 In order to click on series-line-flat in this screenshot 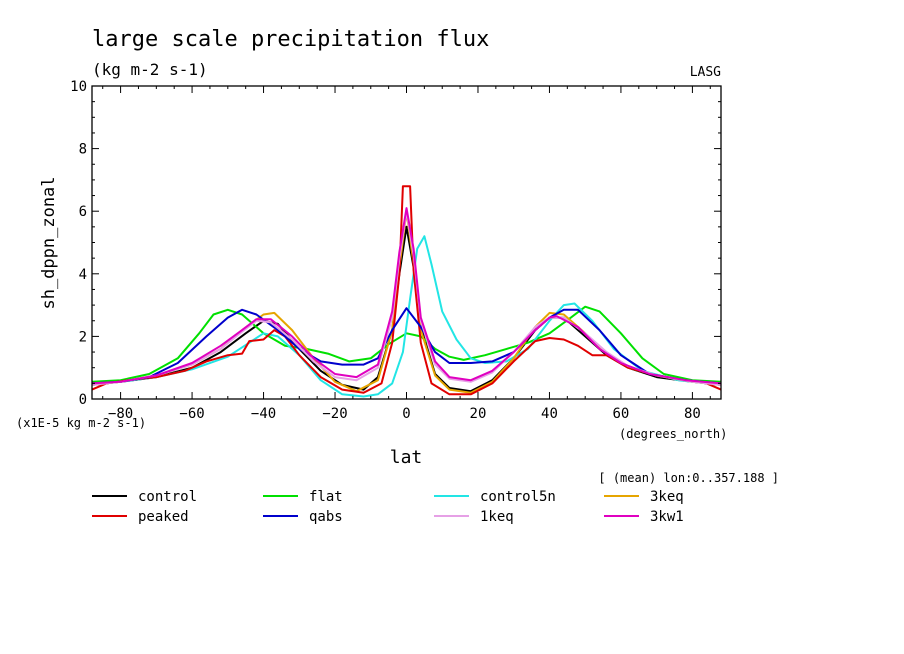, I will do `click(406, 344)`.